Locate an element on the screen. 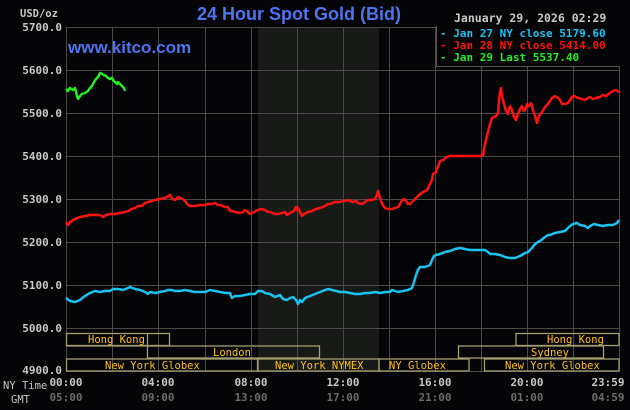 This screenshot has width=630, height=410. x-tick-gmt: 01:00 is located at coordinates (527, 397).